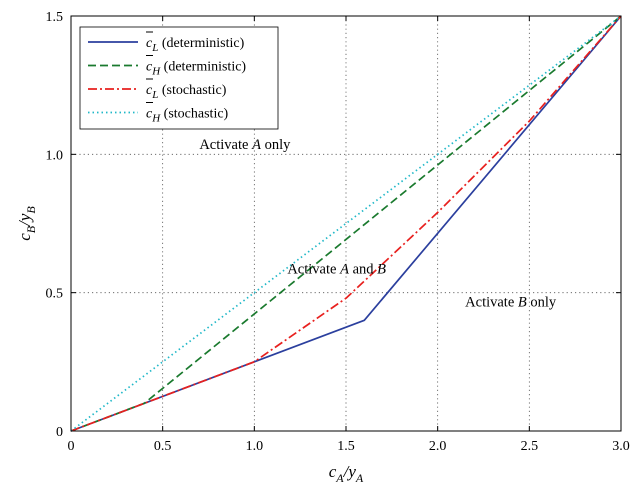 The width and height of the screenshot is (631, 494). Describe the element at coordinates (24, 237) in the screenshot. I see `y-axis-label-main: c` at that location.